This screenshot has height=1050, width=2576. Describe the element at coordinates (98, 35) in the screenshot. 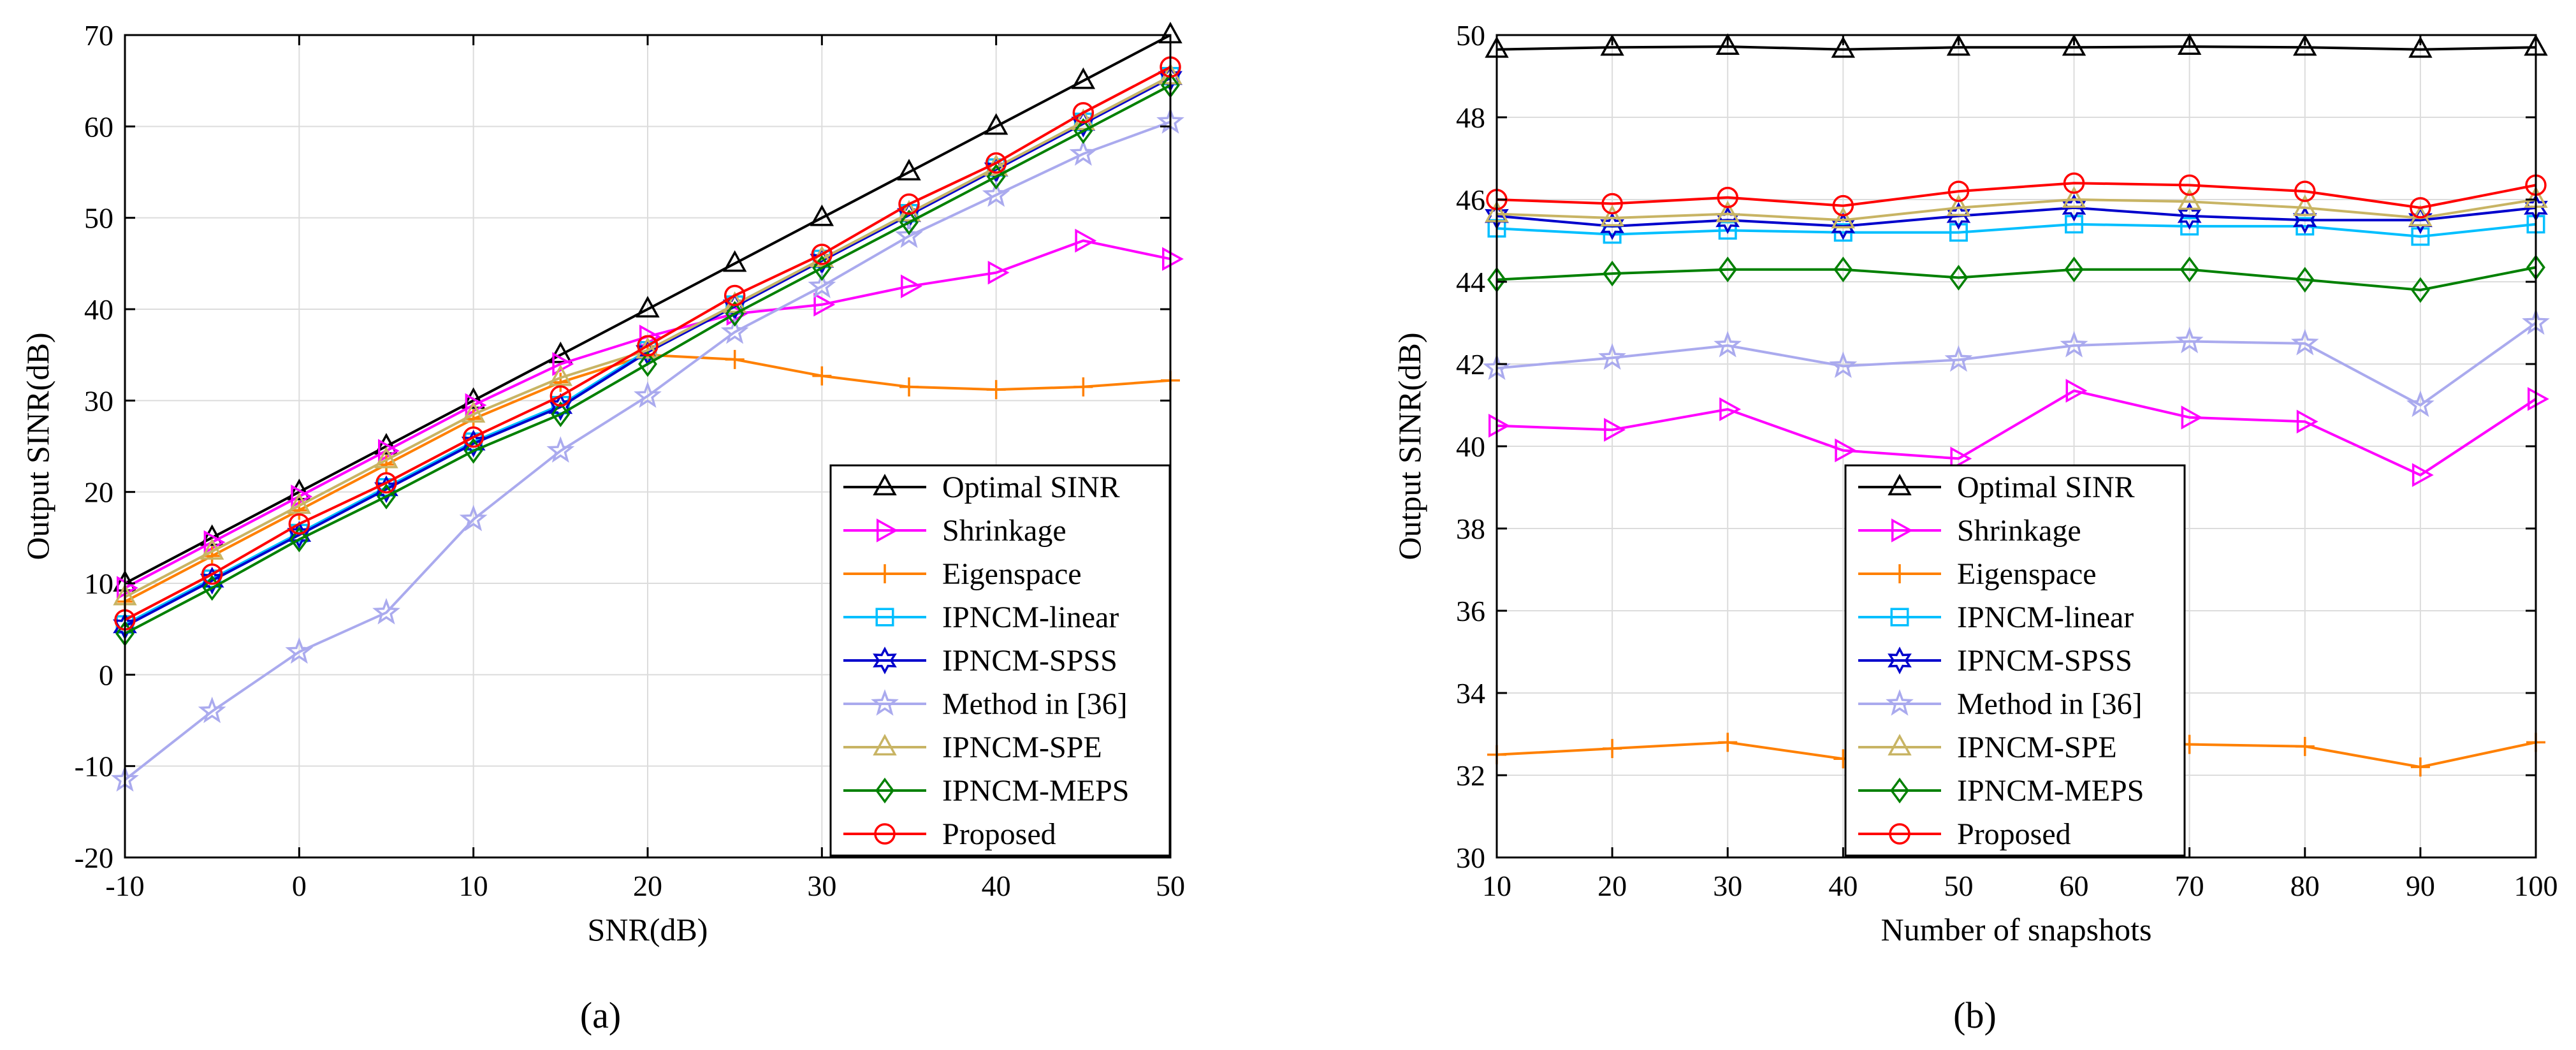

I see `y-tick-label: 70` at that location.